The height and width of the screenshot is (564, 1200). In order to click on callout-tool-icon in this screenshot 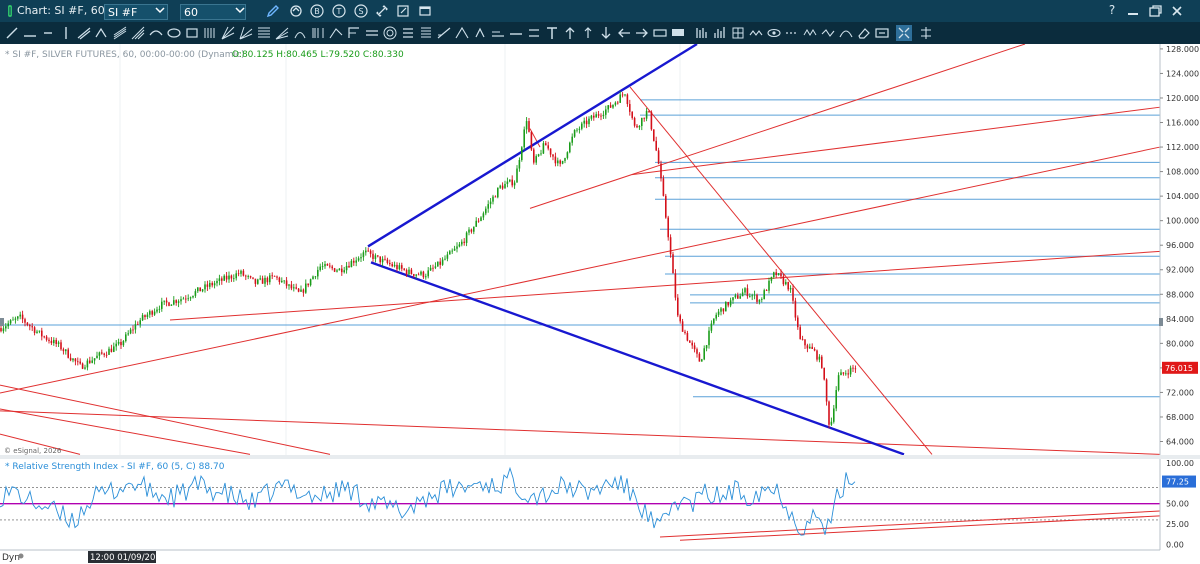, I will do `click(678, 33)`.